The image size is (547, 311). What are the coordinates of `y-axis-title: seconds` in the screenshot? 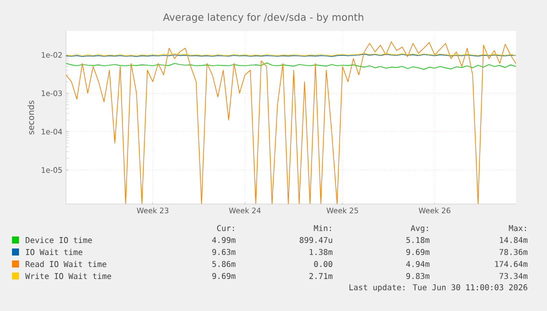 It's located at (31, 117).